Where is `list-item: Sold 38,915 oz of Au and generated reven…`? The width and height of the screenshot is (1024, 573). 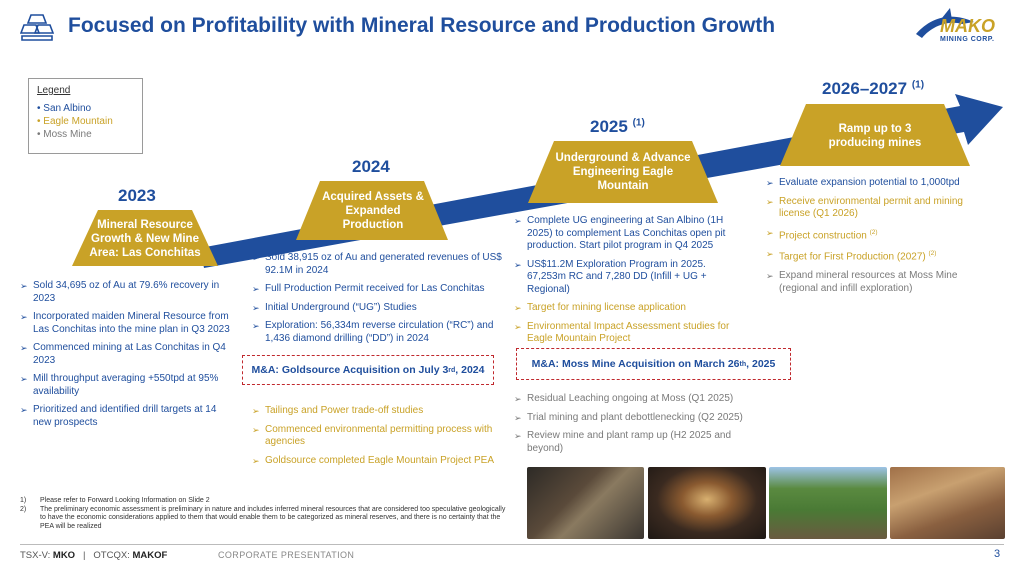 list-item: Sold 38,915 oz of Au and generated reven… is located at coordinates (378, 264).